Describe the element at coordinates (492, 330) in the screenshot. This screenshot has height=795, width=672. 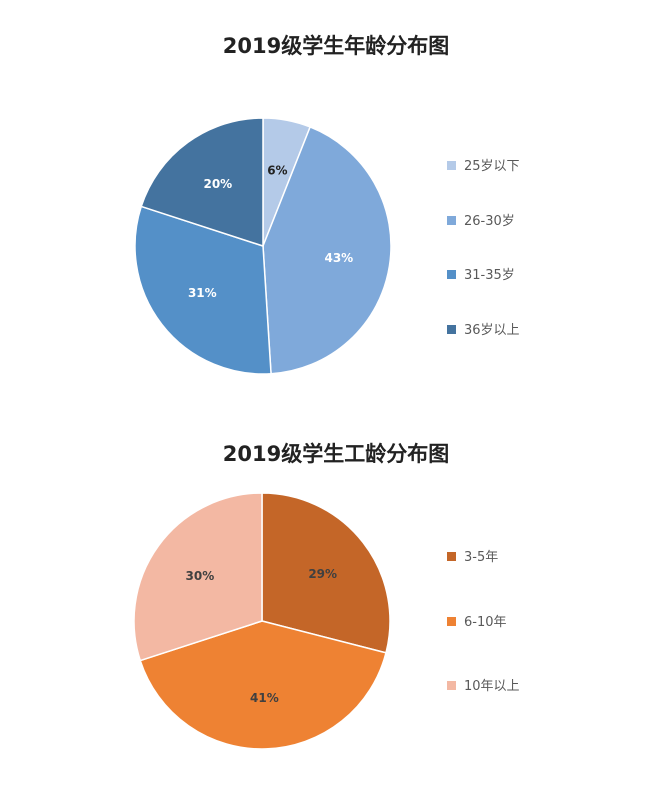
I see `legend-label: 36岁以上` at that location.